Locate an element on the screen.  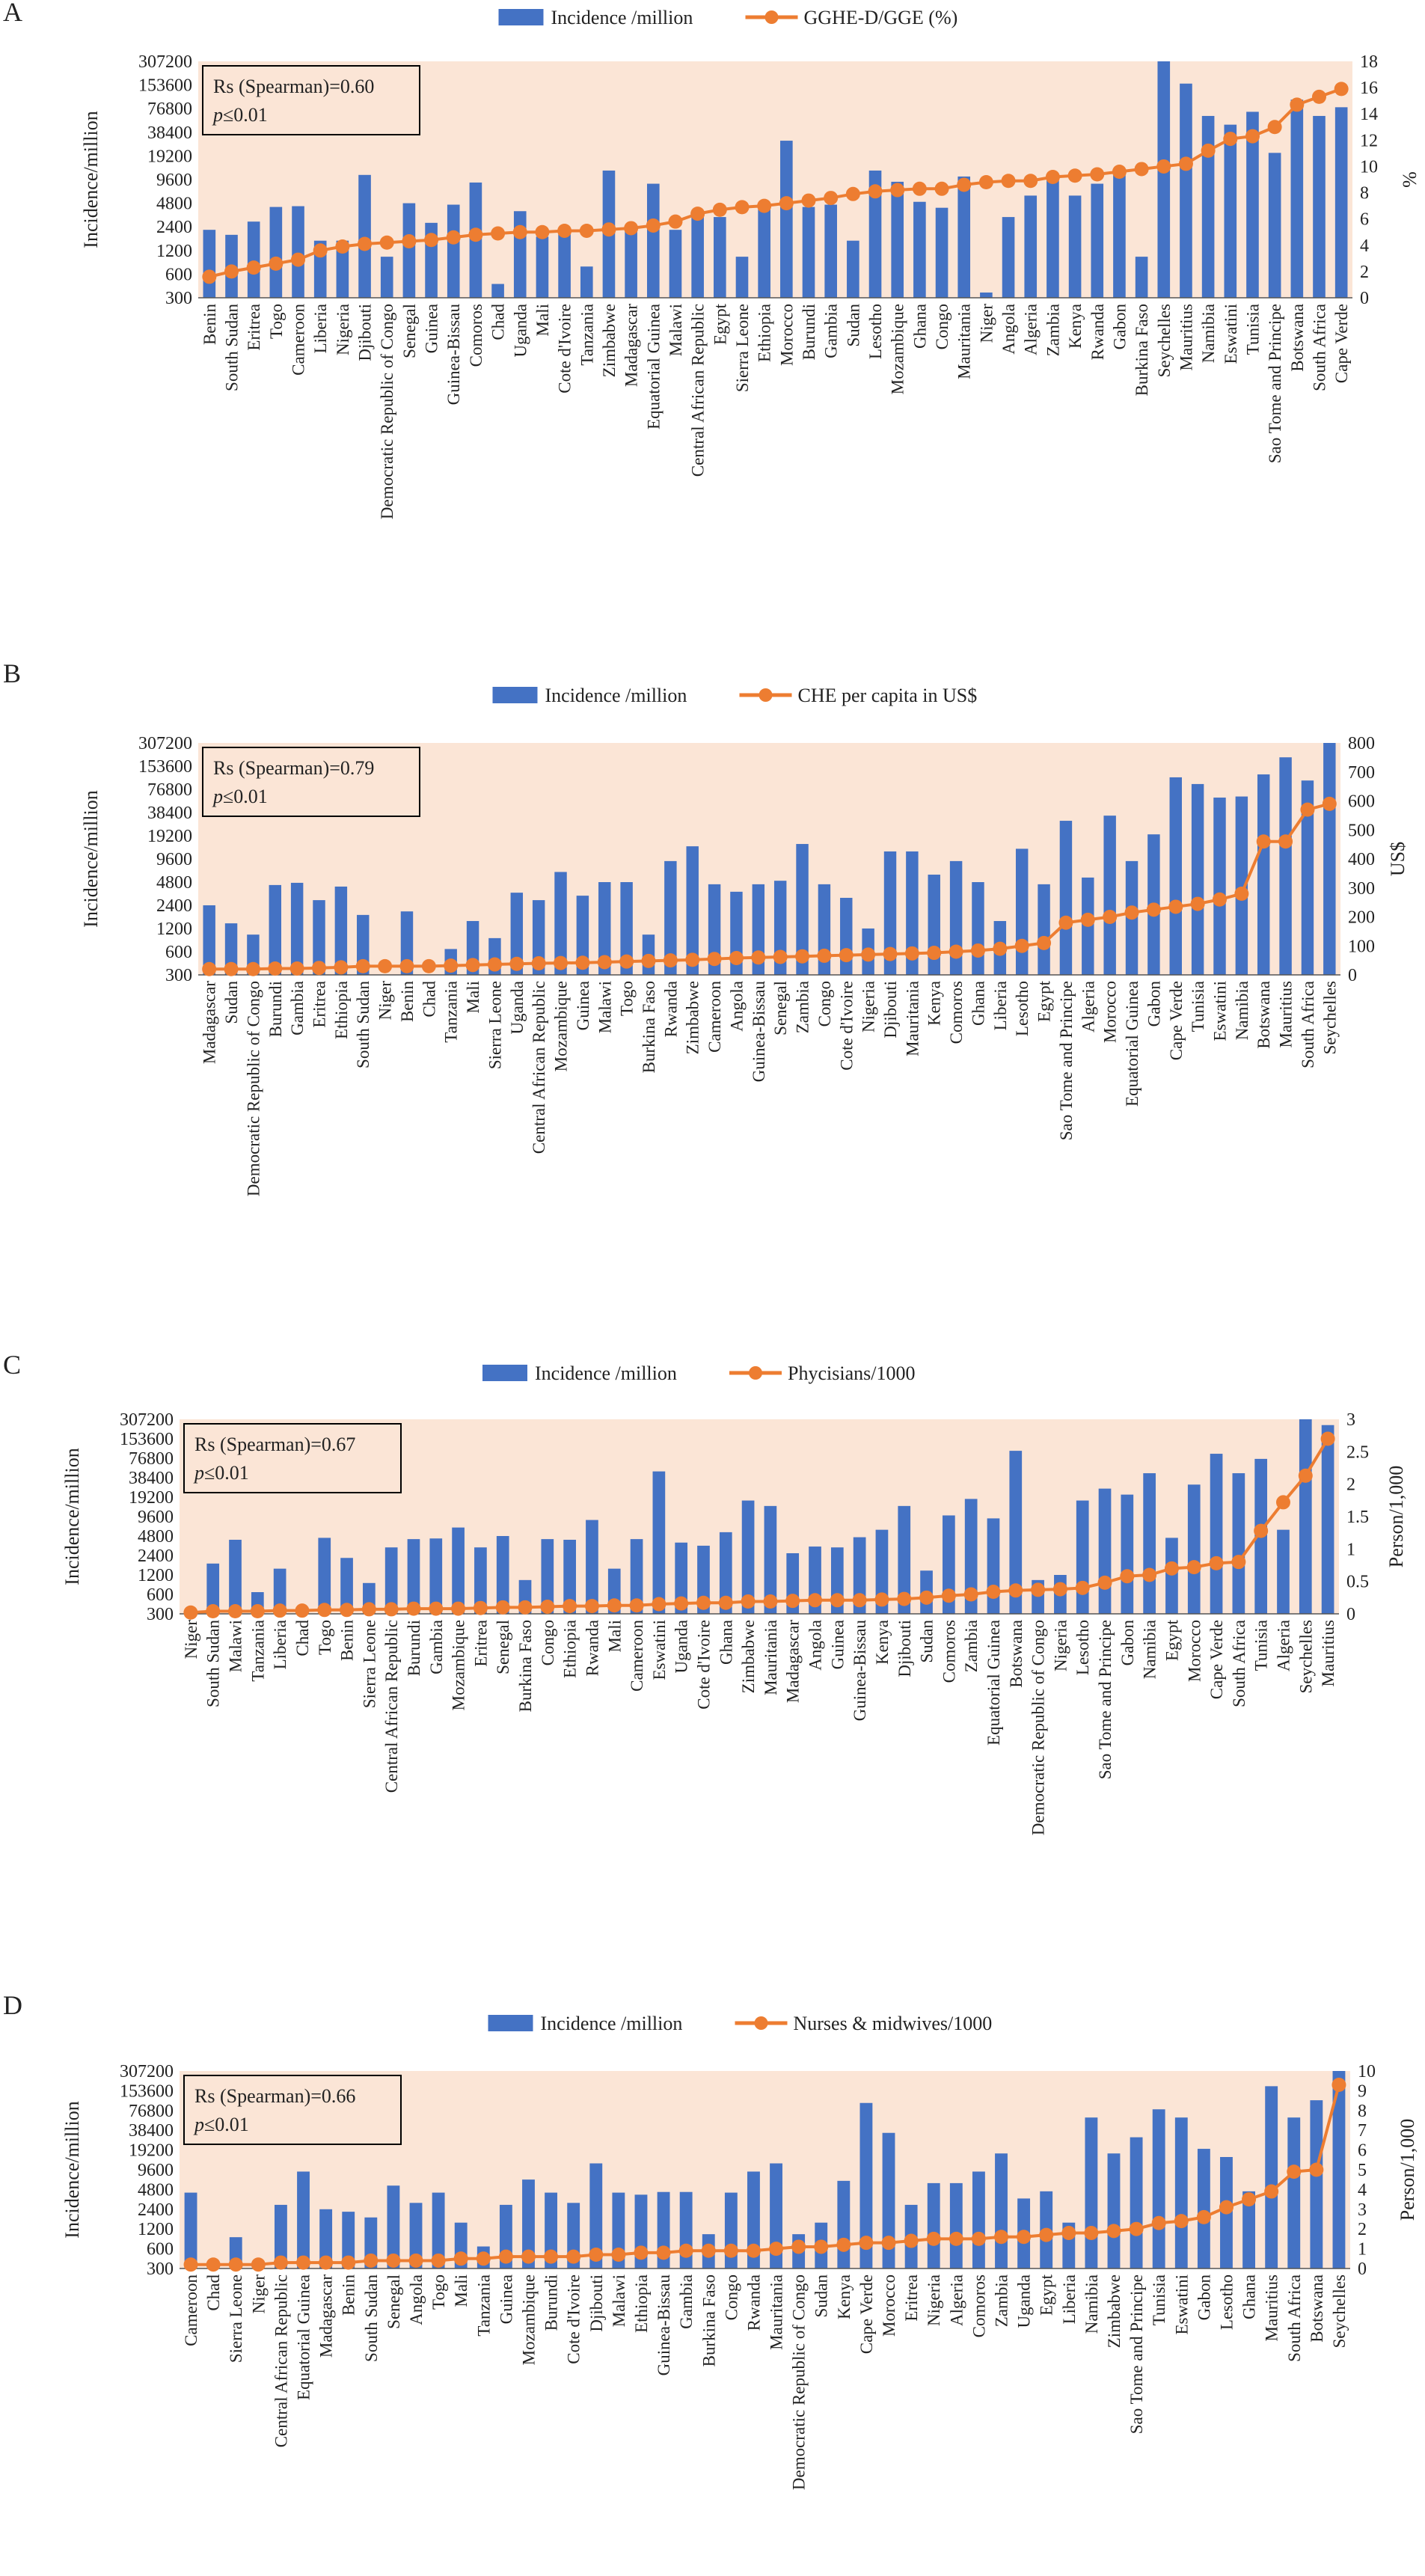
x-tick-label: Cote d'Ivoire is located at coordinates (574, 2319).